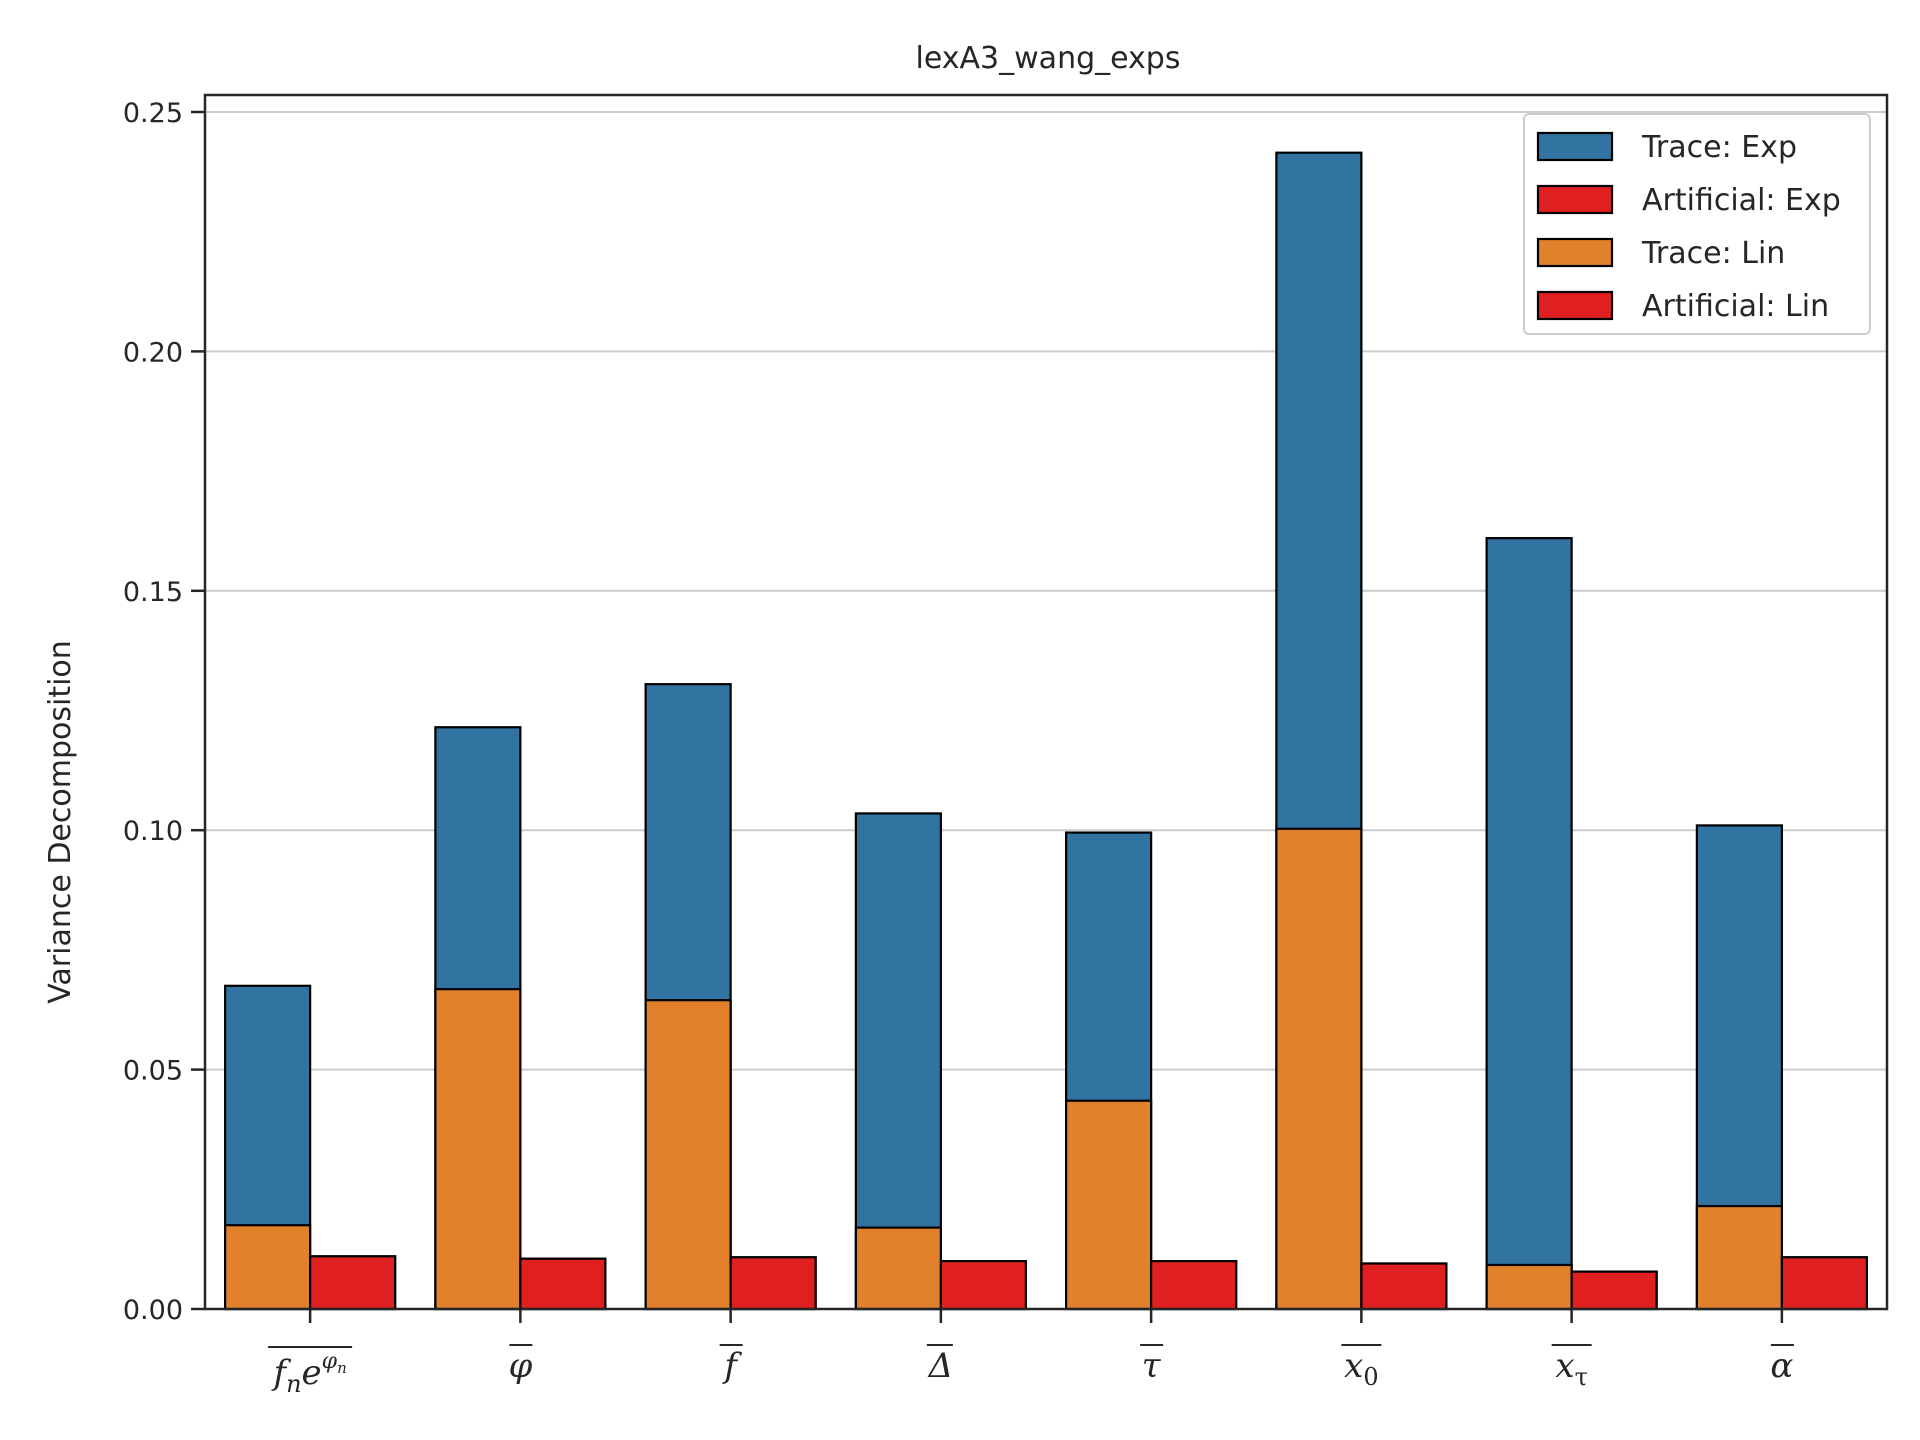  What do you see at coordinates (153, 1071) in the screenshot?
I see `y-tick-label: 0.05` at bounding box center [153, 1071].